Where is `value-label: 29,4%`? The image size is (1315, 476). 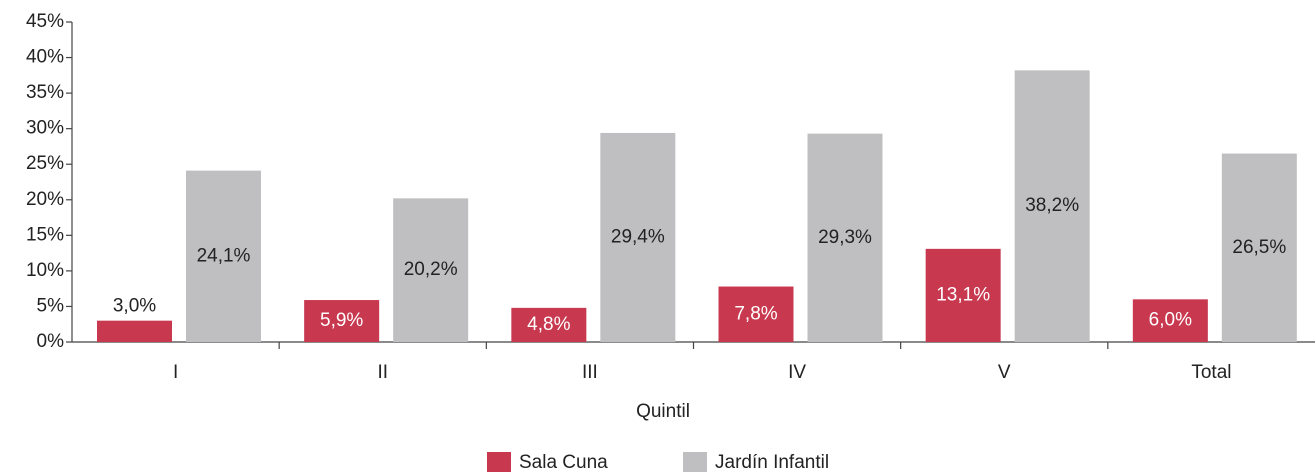 value-label: 29,4% is located at coordinates (638, 236).